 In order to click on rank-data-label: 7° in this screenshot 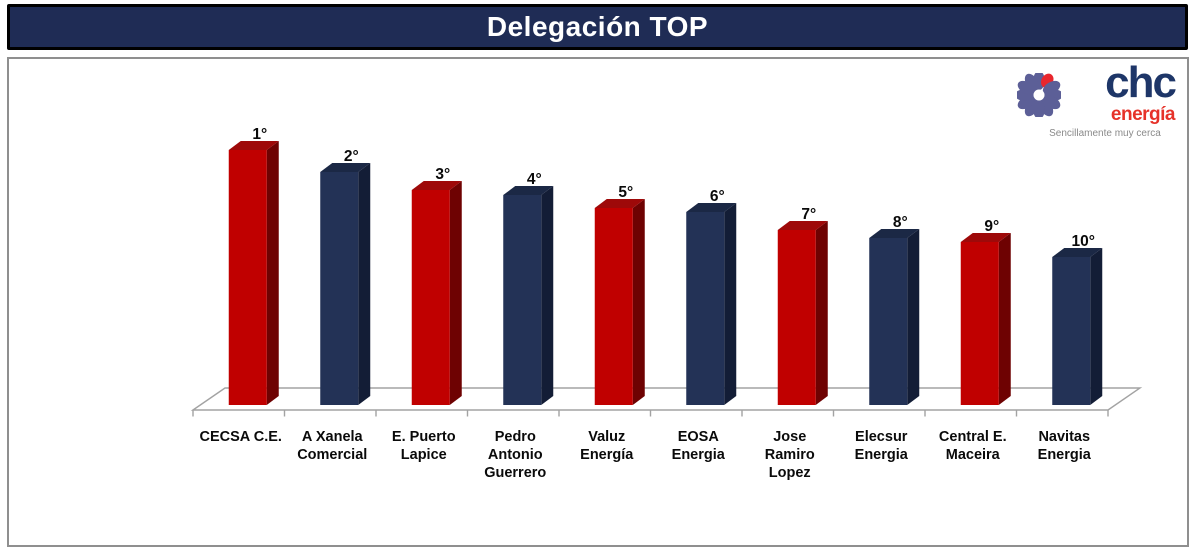, I will do `click(808, 214)`.